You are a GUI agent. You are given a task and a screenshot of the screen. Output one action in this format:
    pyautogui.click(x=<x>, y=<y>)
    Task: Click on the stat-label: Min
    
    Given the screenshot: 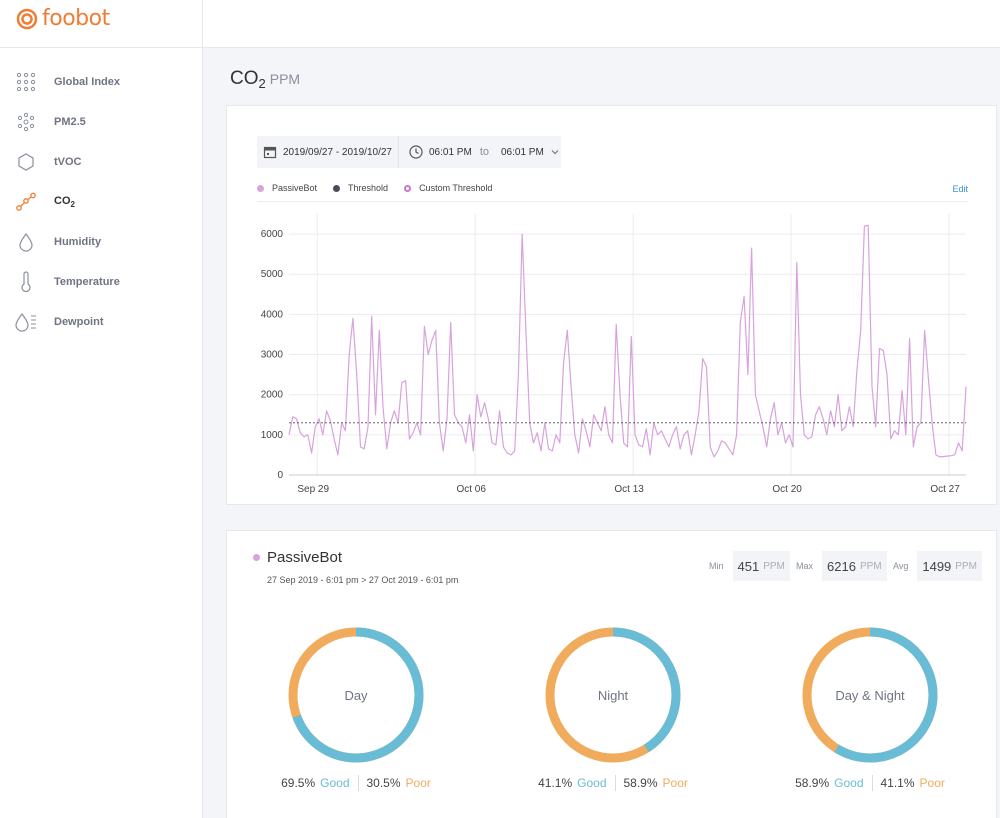 What is the action you would take?
    pyautogui.click(x=716, y=566)
    